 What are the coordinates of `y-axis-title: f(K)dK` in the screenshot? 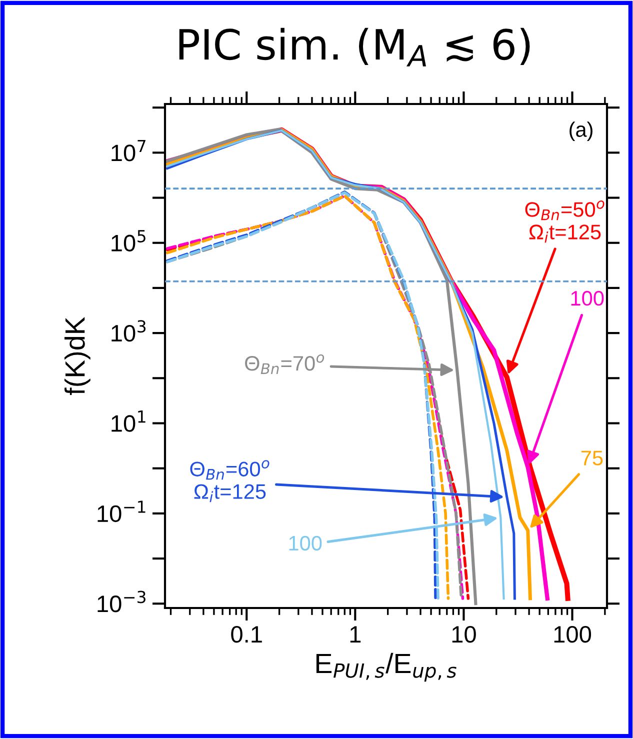 It's located at (77, 355).